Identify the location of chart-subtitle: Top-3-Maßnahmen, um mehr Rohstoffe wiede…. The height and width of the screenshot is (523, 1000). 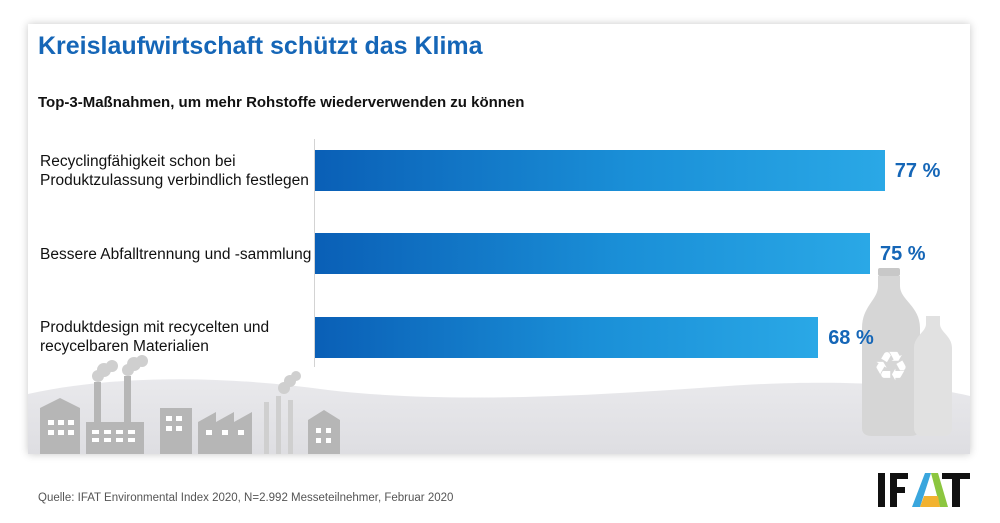
(281, 102).